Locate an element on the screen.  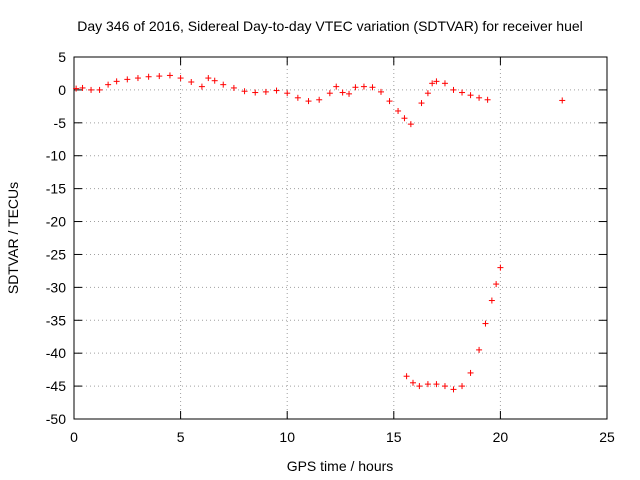
y-tick-label: 5 is located at coordinates (62, 57).